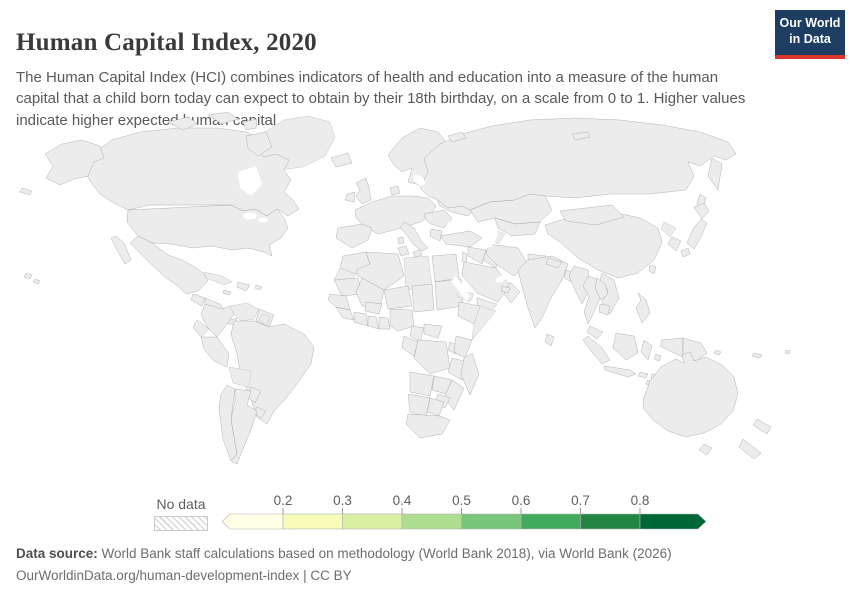 This screenshot has height=600, width=850. What do you see at coordinates (227, 292) in the screenshot?
I see `country-jamaica` at bounding box center [227, 292].